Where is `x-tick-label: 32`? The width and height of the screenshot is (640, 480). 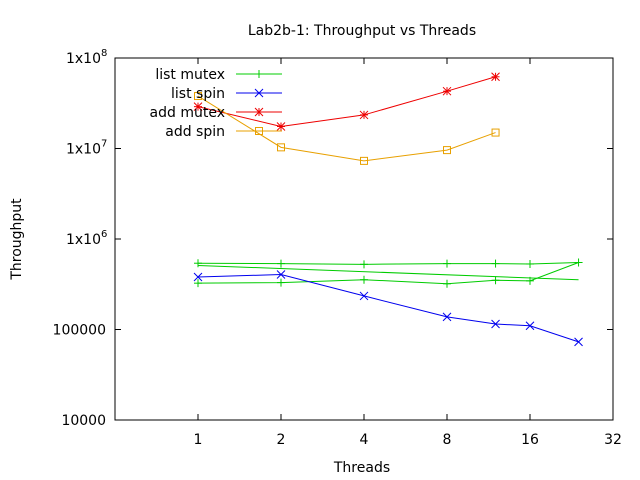
x-tick-label: 32 is located at coordinates (613, 440).